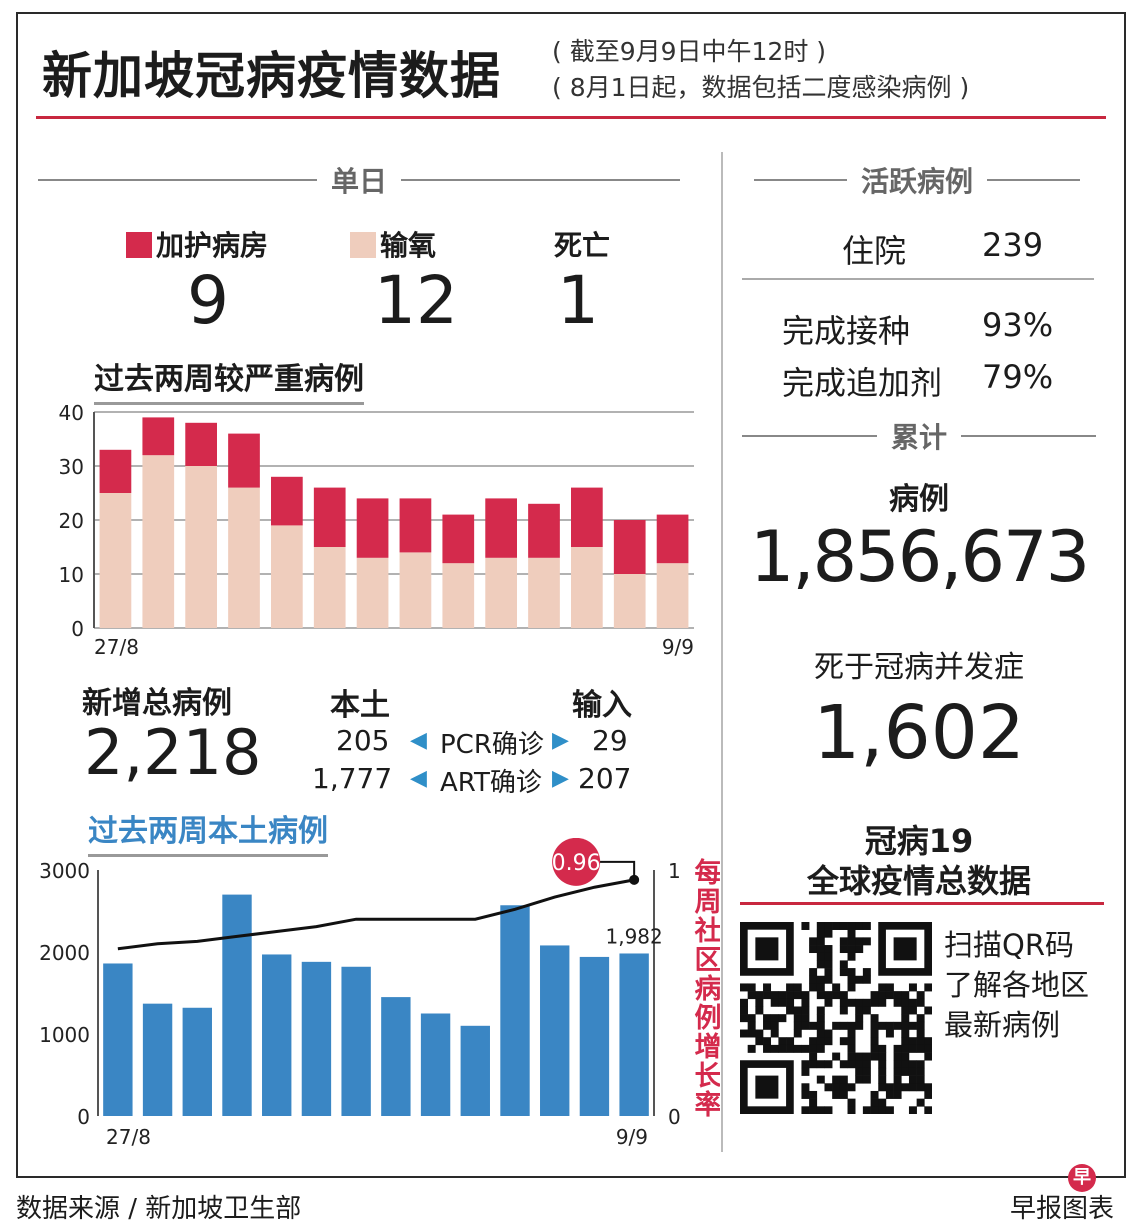 The height and width of the screenshot is (1231, 1140). What do you see at coordinates (689, 51) in the screenshot?
I see `subtitle-date: ( 截至9月9日中午12时 )` at bounding box center [689, 51].